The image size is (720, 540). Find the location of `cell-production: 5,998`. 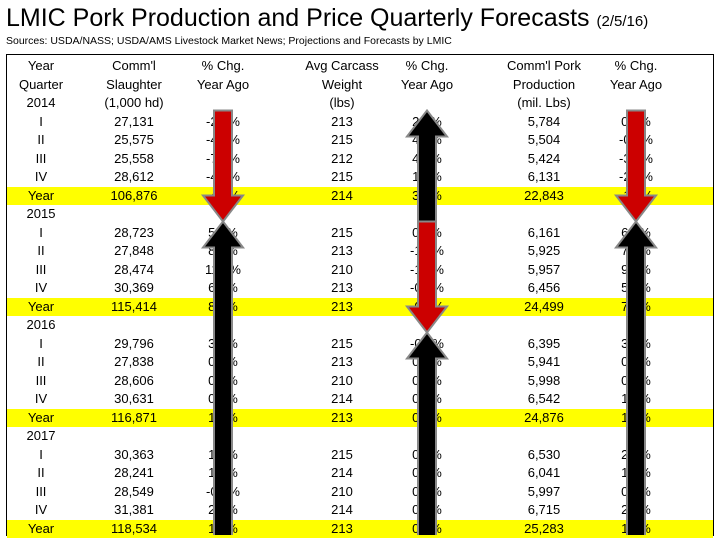

cell-production: 5,998 is located at coordinates (544, 380).